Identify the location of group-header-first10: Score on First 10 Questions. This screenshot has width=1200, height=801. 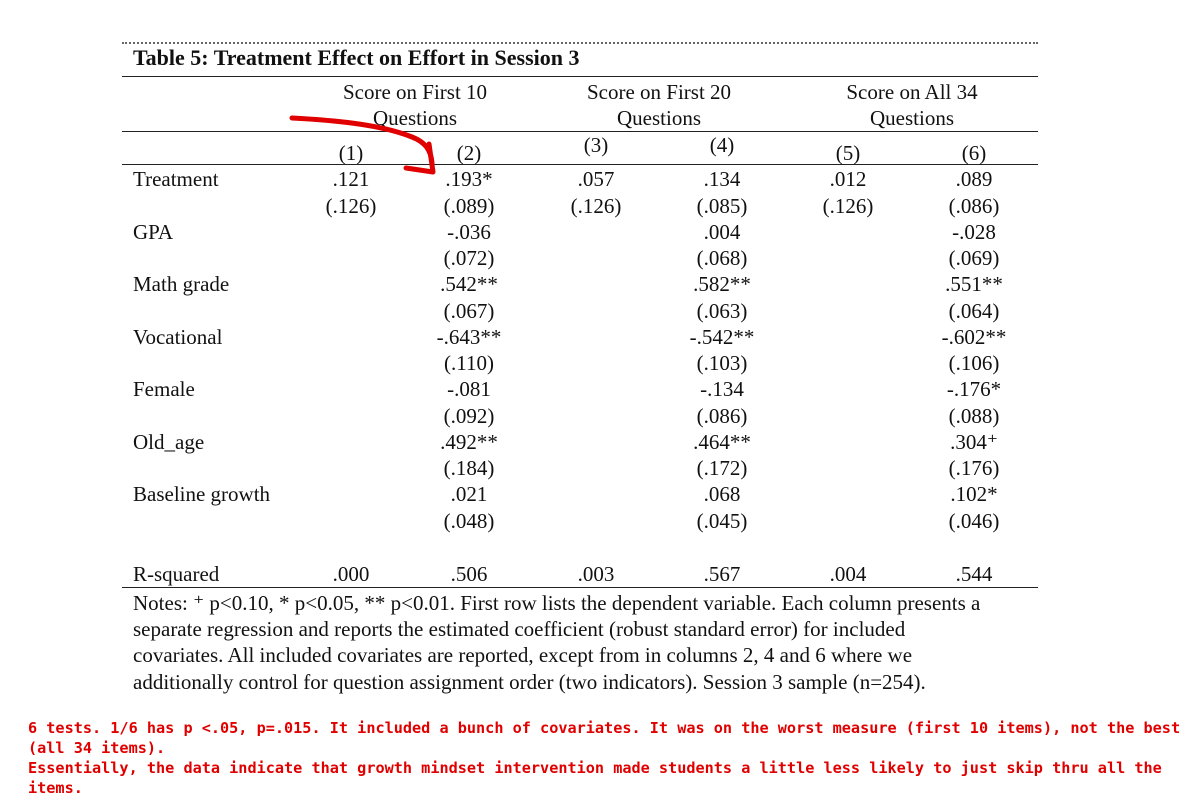
(415, 105).